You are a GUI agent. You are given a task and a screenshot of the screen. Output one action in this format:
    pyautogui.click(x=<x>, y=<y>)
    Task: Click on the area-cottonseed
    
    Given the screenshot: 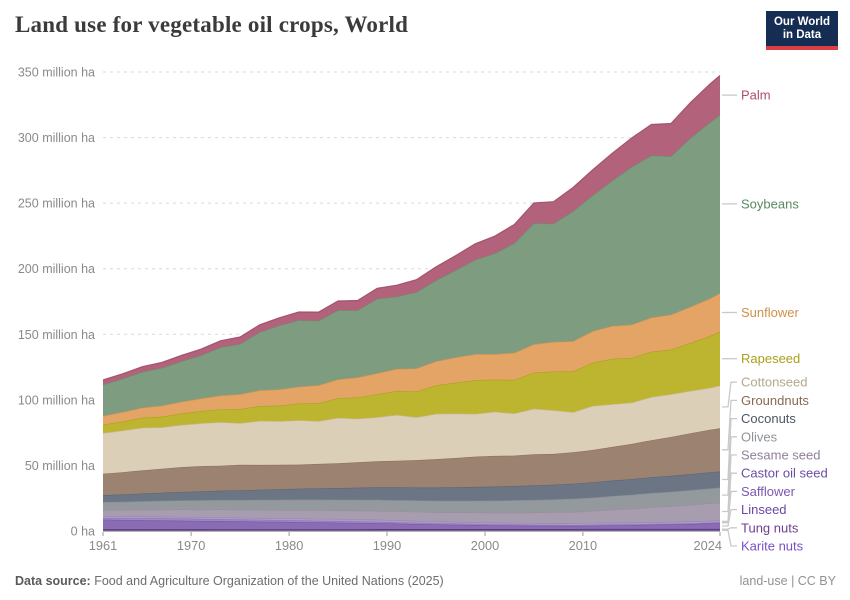 What is the action you would take?
    pyautogui.click(x=411, y=429)
    